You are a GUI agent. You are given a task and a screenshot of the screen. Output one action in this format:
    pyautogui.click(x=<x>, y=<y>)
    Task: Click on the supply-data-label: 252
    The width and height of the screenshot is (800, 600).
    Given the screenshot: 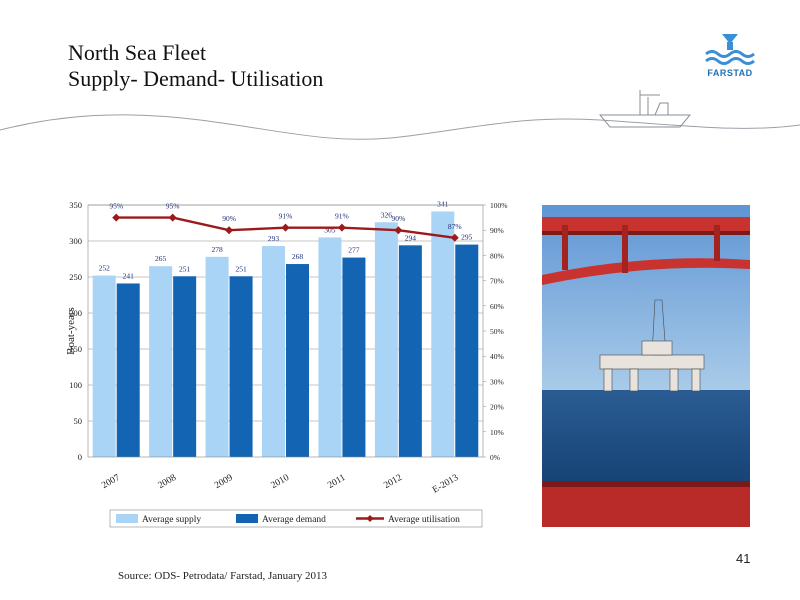 What is the action you would take?
    pyautogui.click(x=105, y=268)
    